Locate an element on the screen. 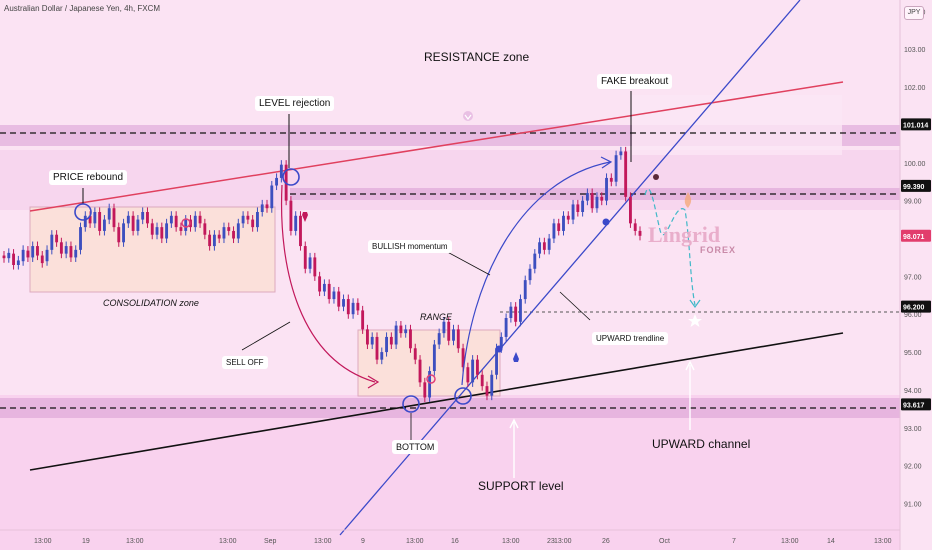 This screenshot has height=550, width=932. snail-icon-range is located at coordinates (431, 379).